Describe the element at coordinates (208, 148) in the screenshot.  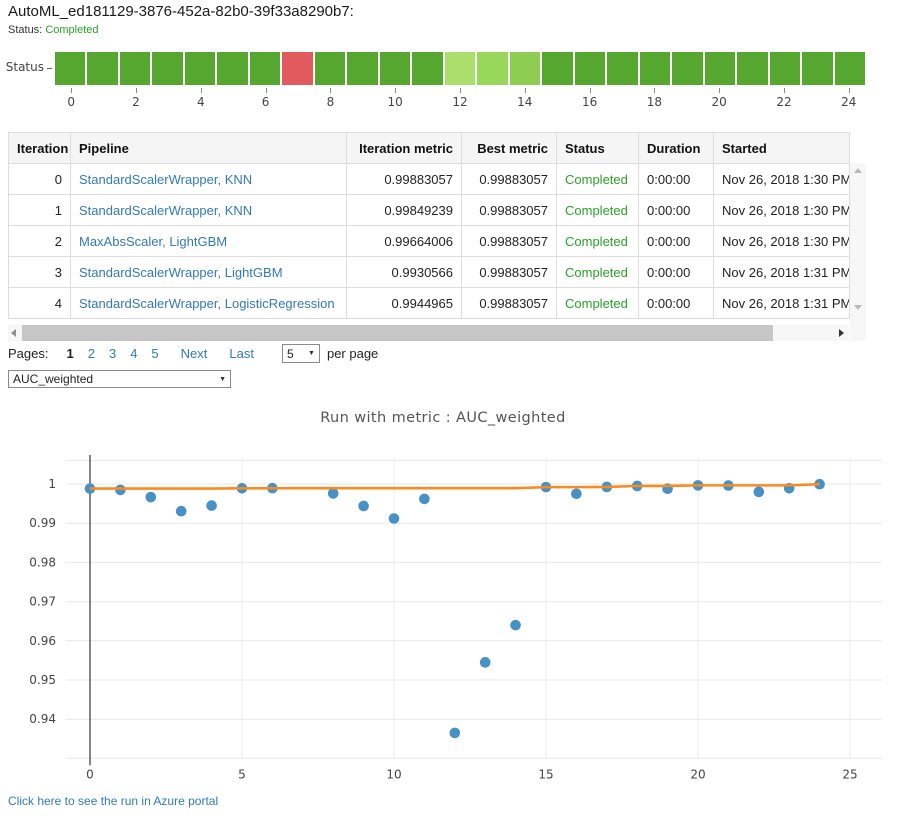
I see `column-header-pipeline: Pipeline` at that location.